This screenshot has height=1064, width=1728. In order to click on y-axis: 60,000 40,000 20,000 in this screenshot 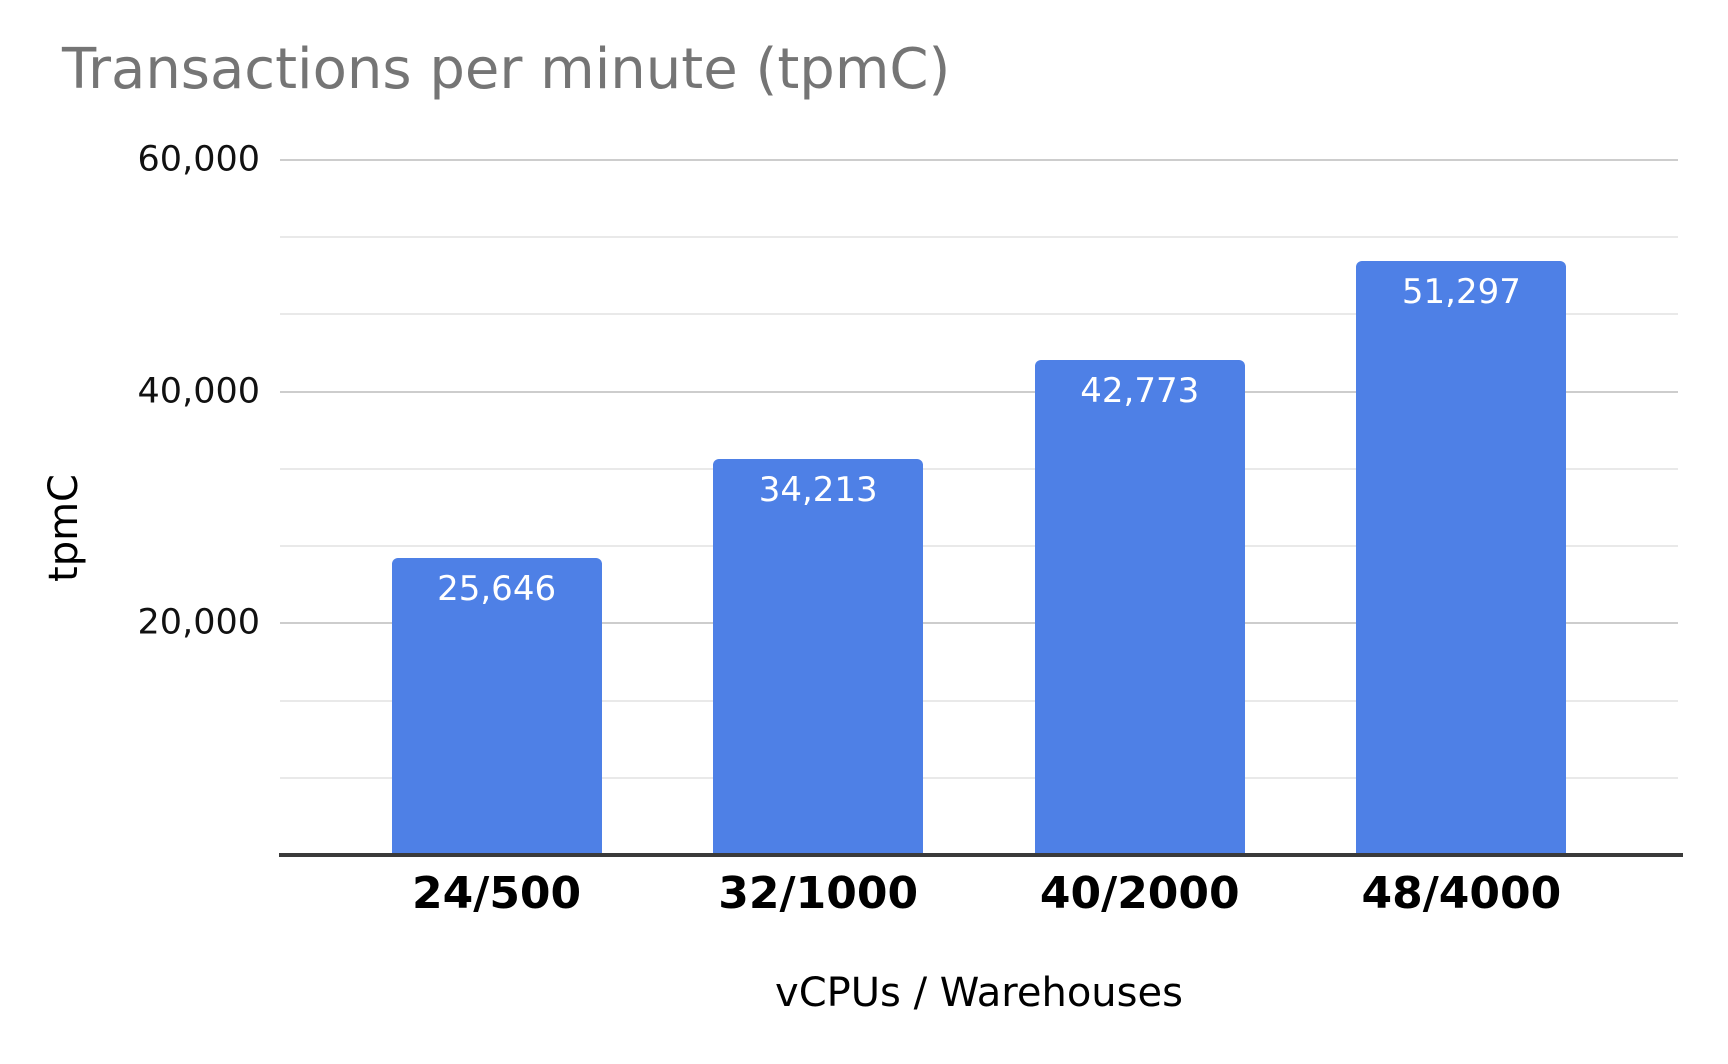, I will do `click(130, 498)`.